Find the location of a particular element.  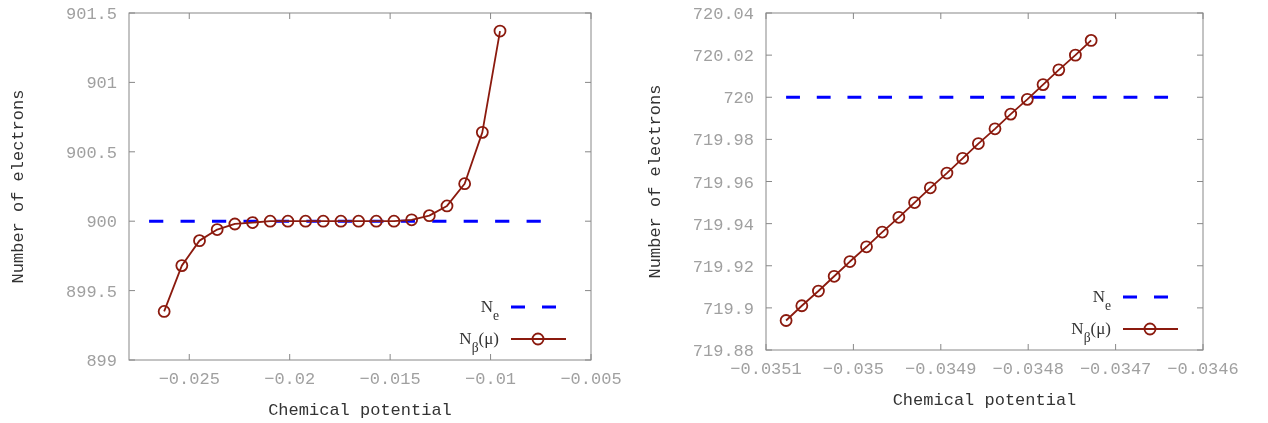

x-tick-label: −0.015 is located at coordinates (390, 379).